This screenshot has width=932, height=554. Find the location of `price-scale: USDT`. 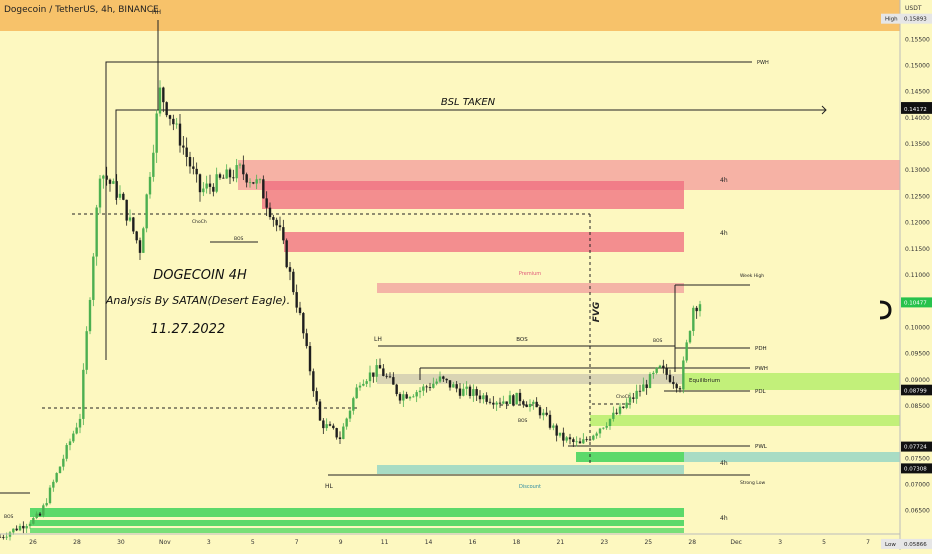

price-scale: USDT is located at coordinates (910, 275).